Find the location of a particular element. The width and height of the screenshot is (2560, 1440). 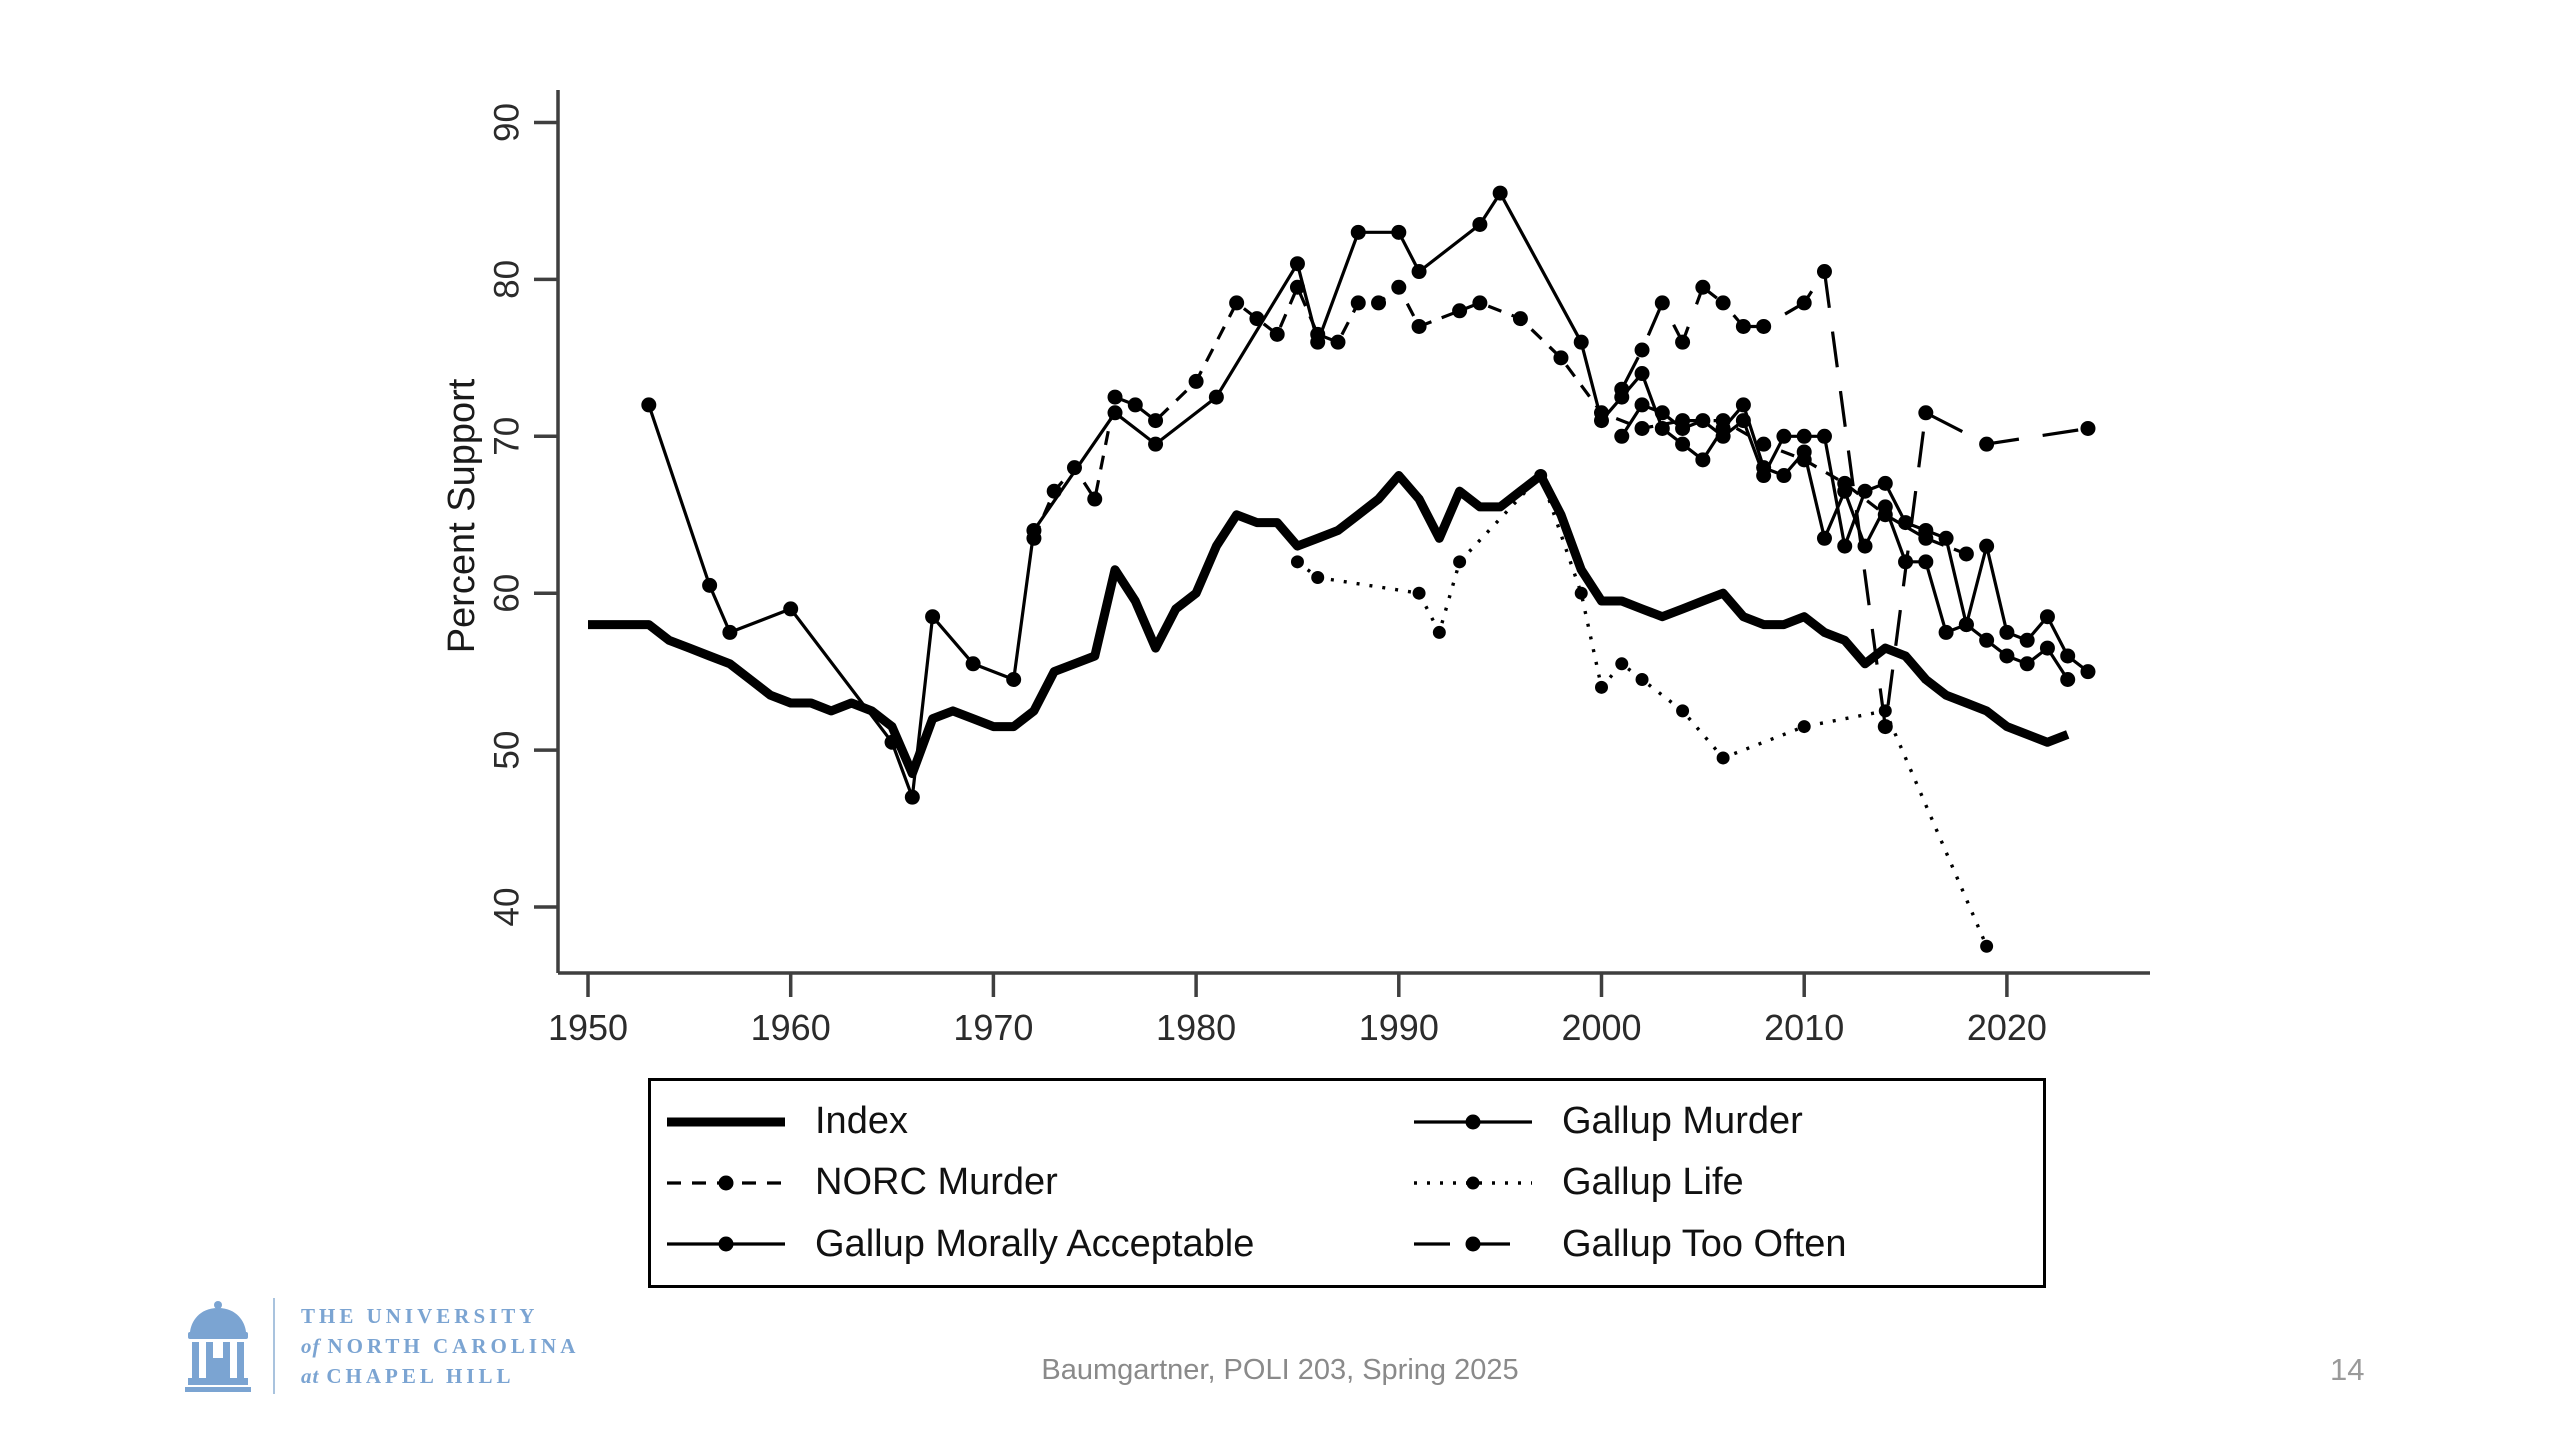

y-tick-label-40: 40 is located at coordinates (507, 907).